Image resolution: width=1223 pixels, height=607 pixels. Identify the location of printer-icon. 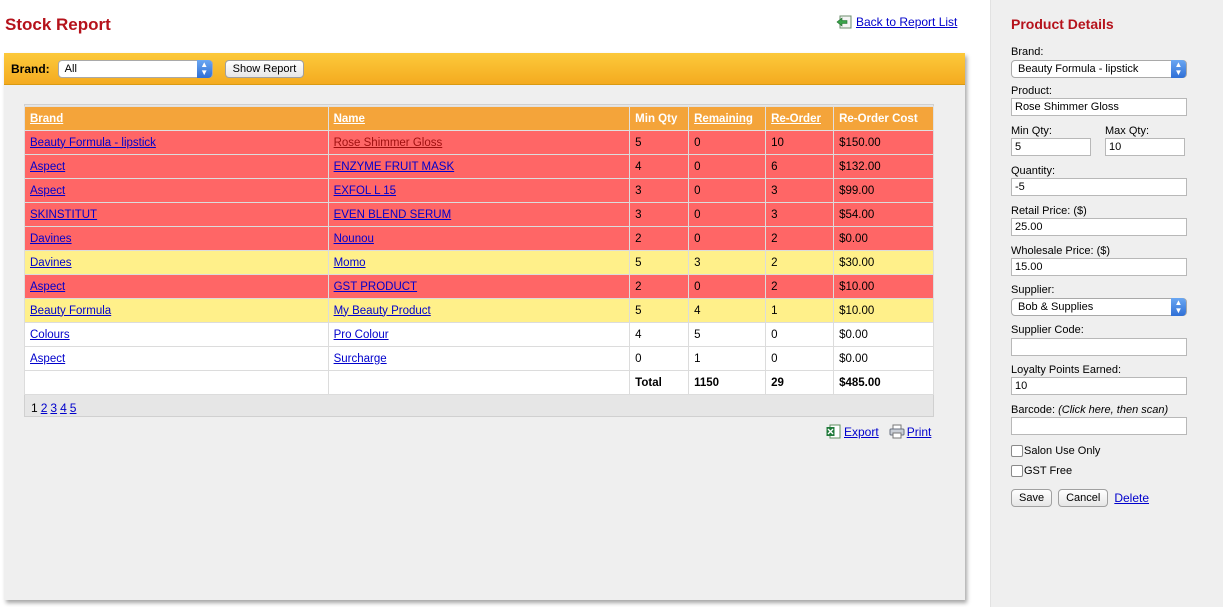
(897, 431).